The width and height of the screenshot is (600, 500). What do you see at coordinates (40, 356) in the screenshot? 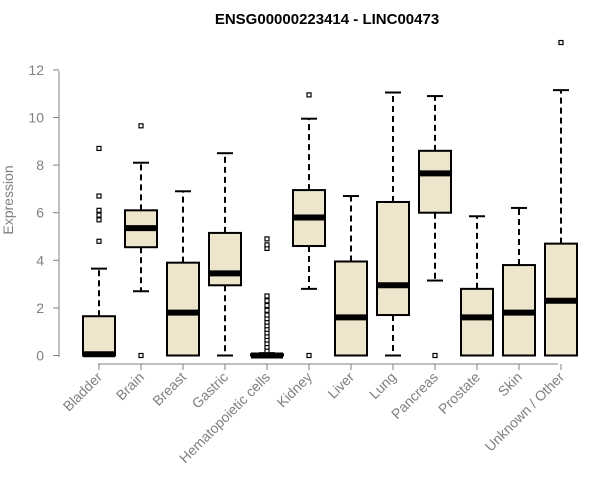
I see `y-tick-label: 0` at bounding box center [40, 356].